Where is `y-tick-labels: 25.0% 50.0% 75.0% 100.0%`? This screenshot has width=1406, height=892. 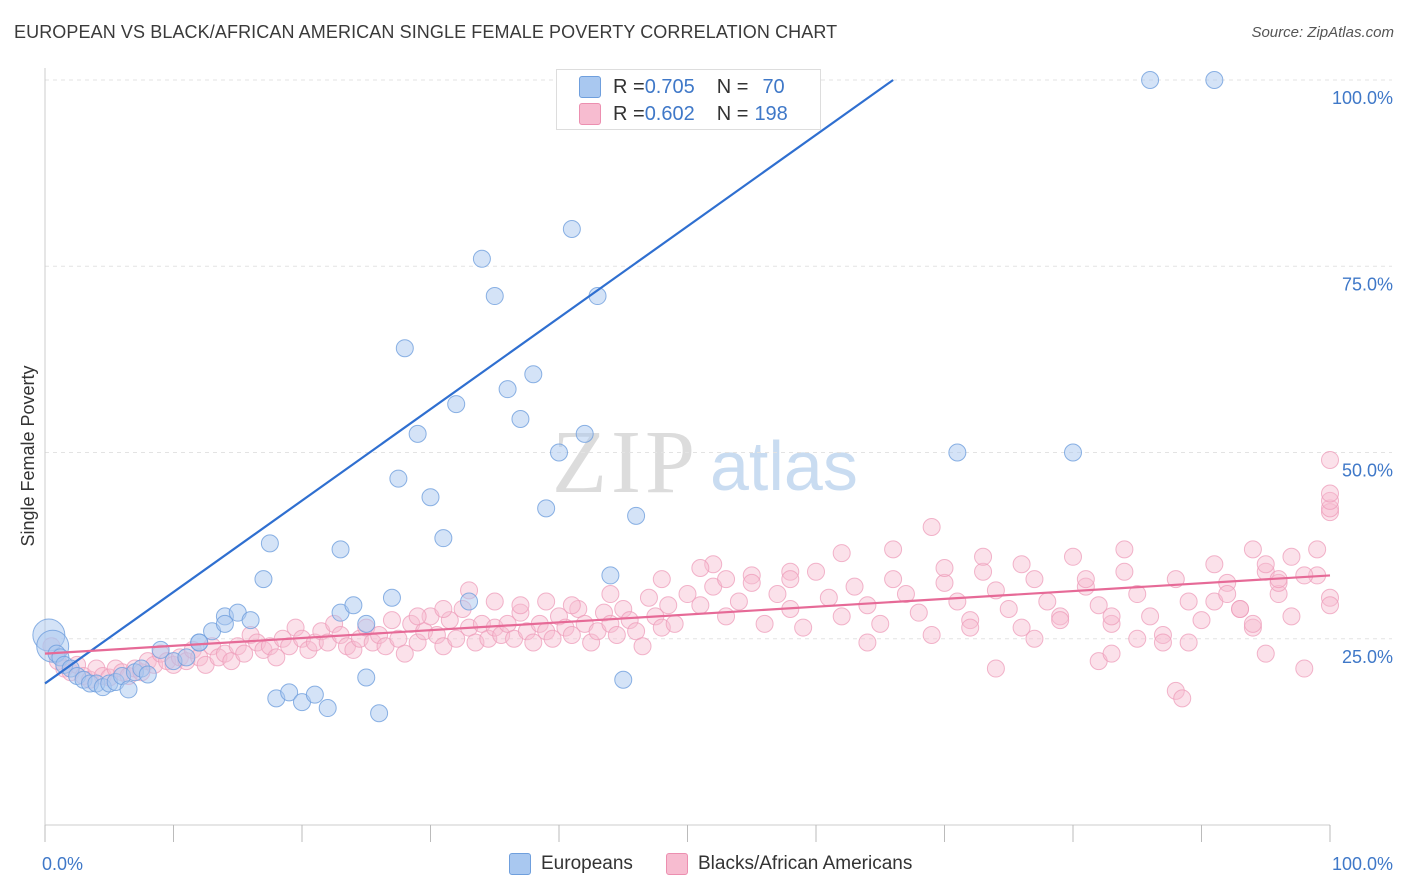 y-tick-labels: 25.0% 50.0% 75.0% 100.0% is located at coordinates (1362, 377).